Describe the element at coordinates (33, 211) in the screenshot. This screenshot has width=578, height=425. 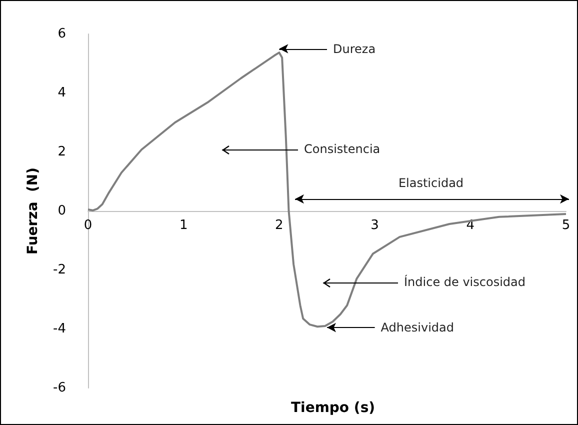
I see `y-axis-title: Fuerza (N)` at that location.